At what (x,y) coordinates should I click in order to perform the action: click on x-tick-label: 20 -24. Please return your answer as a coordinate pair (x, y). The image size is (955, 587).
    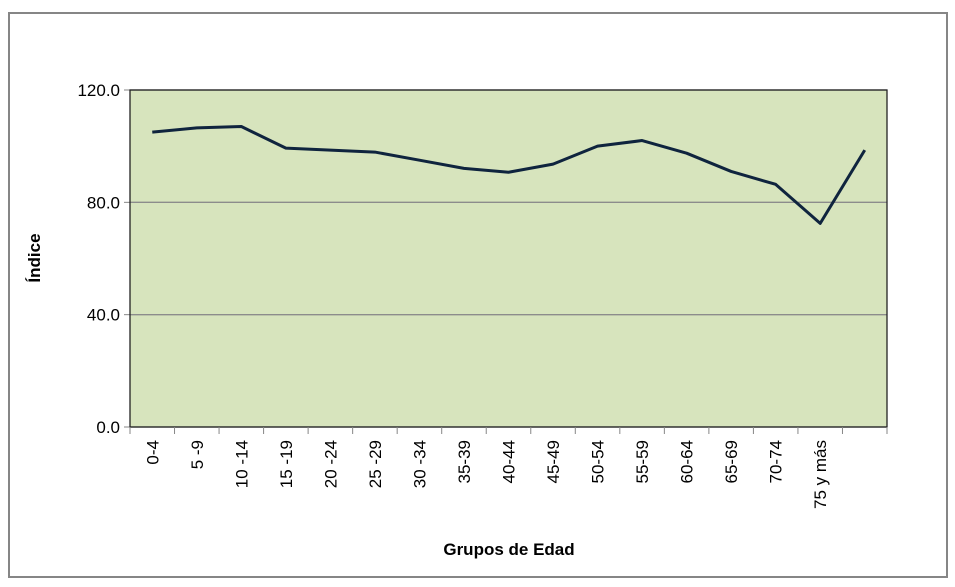
    Looking at the image, I should click on (330, 464).